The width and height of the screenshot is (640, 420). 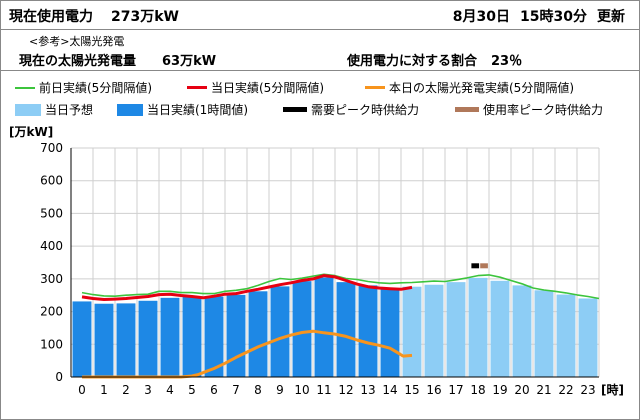 I want to click on y-tick-label: 500, so click(x=51, y=213).